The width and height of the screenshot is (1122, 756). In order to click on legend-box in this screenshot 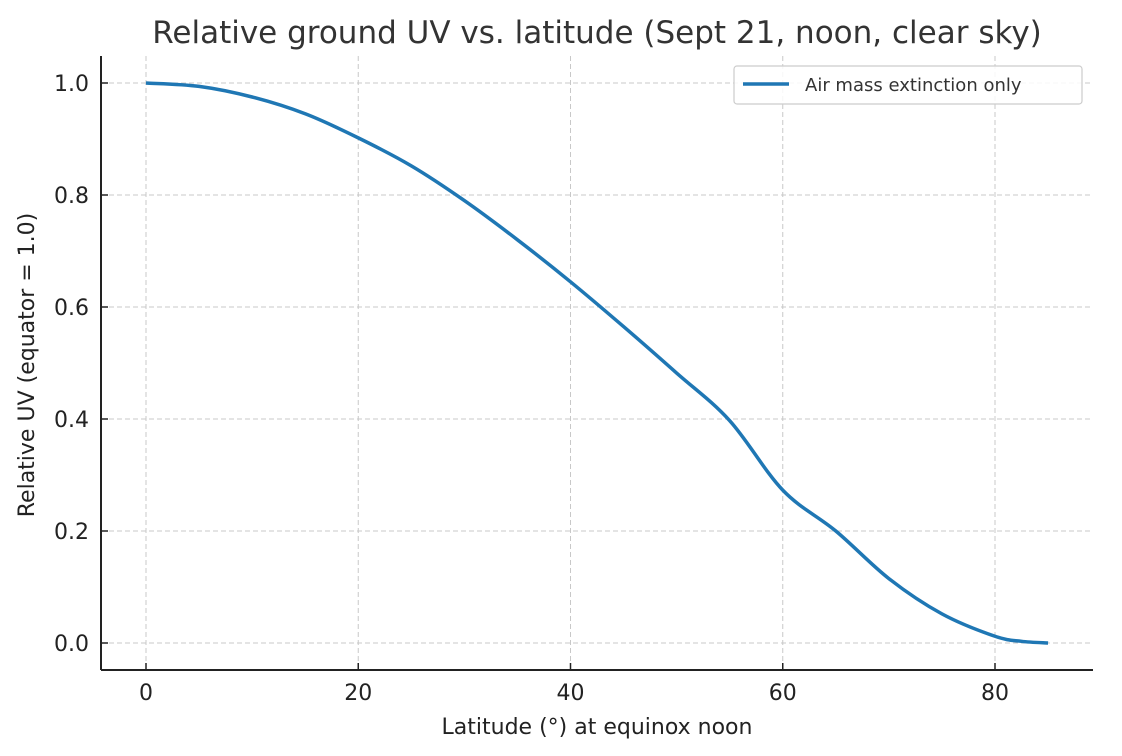, I will do `click(908, 85)`.